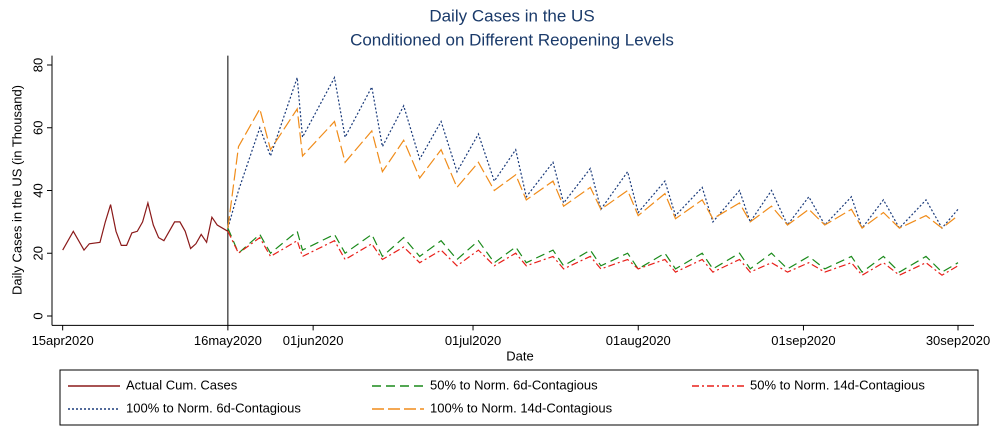 Image resolution: width=995 pixels, height=427 pixels. Describe the element at coordinates (16, 190) in the screenshot. I see `y-axis-label: Daily Cases in the US (in Thousand)` at that location.